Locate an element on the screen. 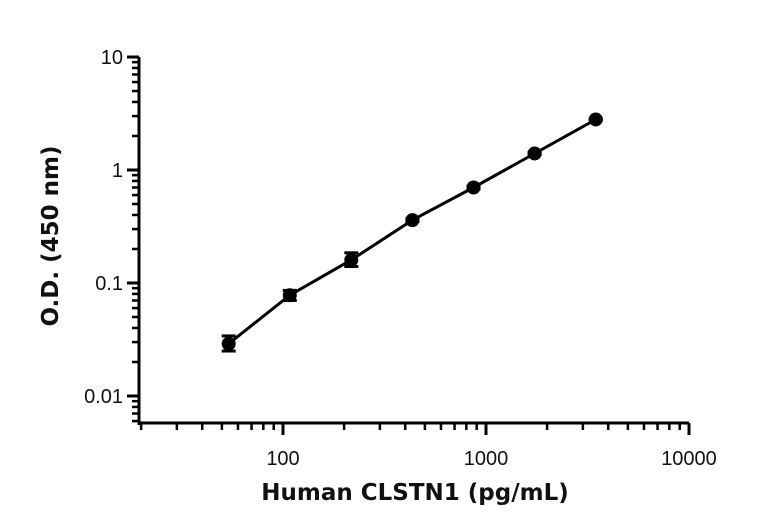  x-tick-label: 10000 is located at coordinates (689, 459).